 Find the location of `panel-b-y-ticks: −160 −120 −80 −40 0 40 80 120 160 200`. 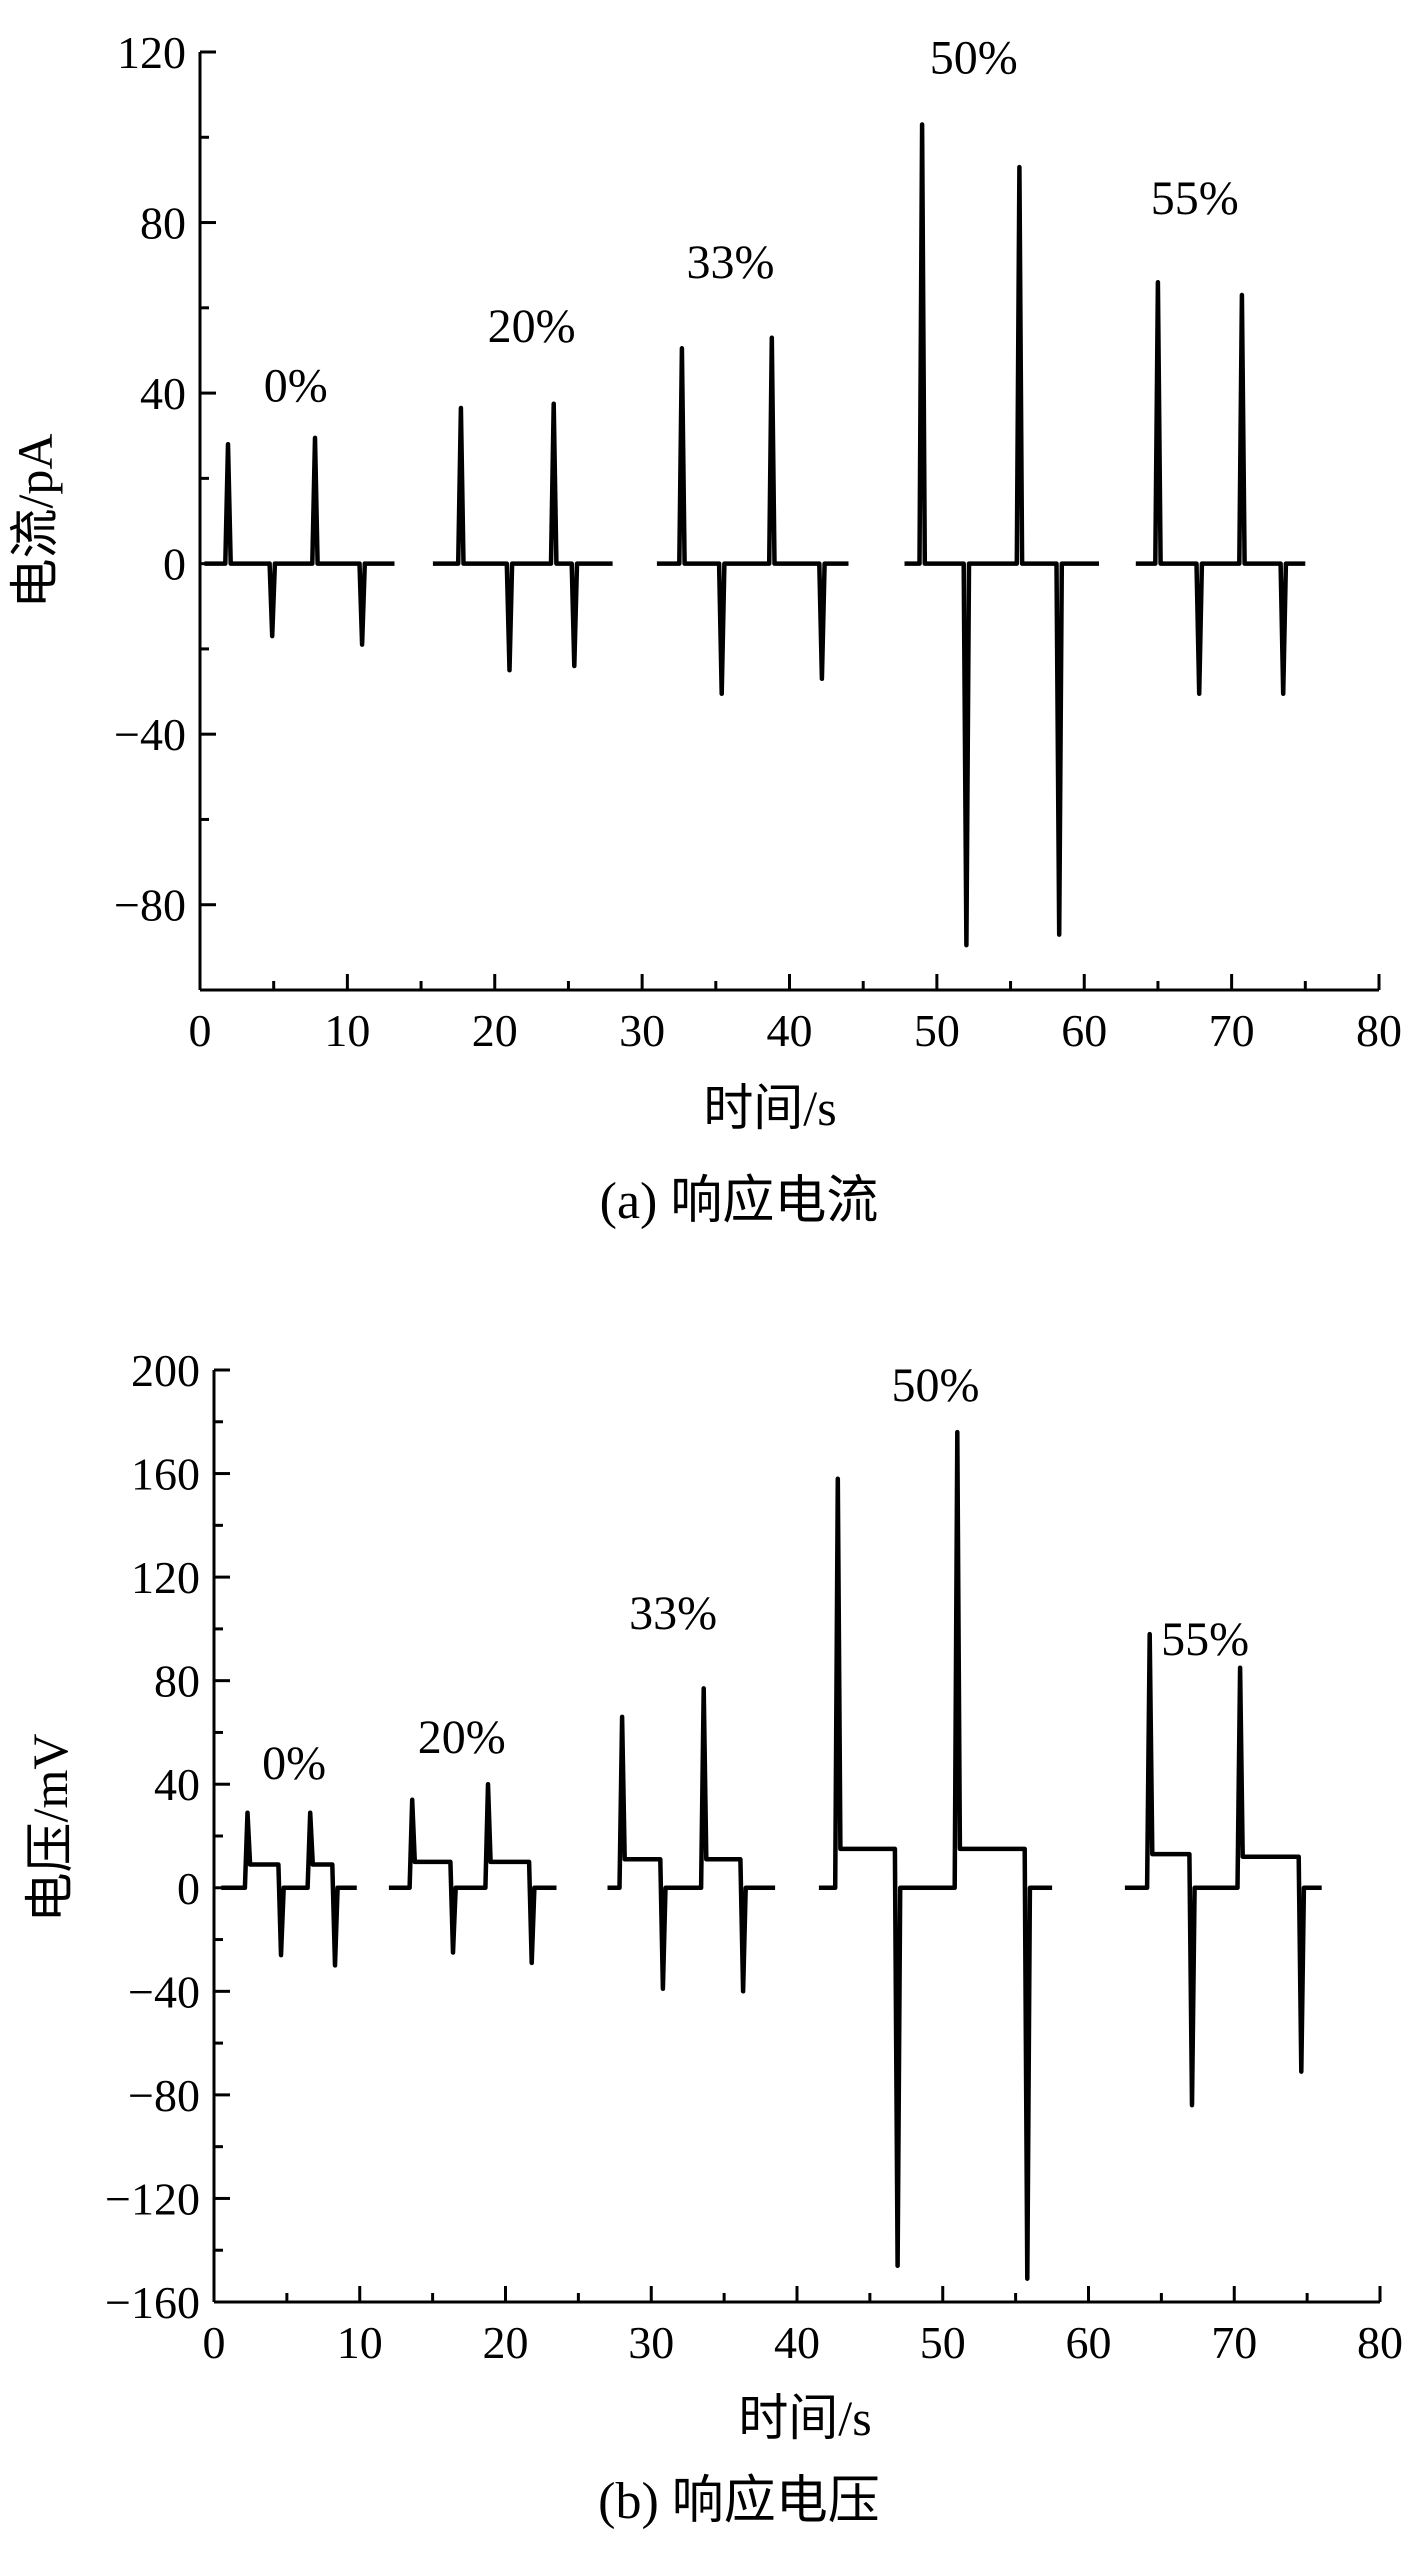

panel-b-y-ticks: −160 −120 −80 −40 0 40 80 120 160 200 is located at coordinates (167, 1836).